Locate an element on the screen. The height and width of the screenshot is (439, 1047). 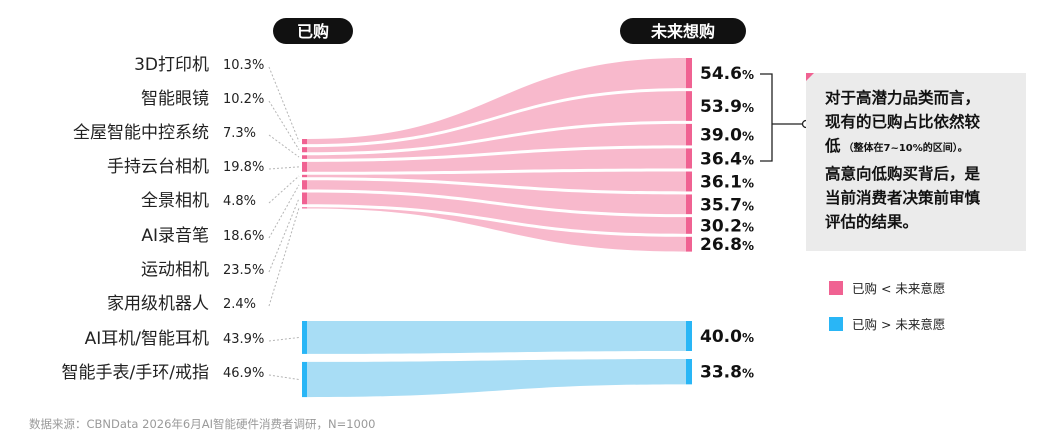
legend: 已购 < 未来意愿 已购 > 未来意愿 is located at coordinates (887, 306).